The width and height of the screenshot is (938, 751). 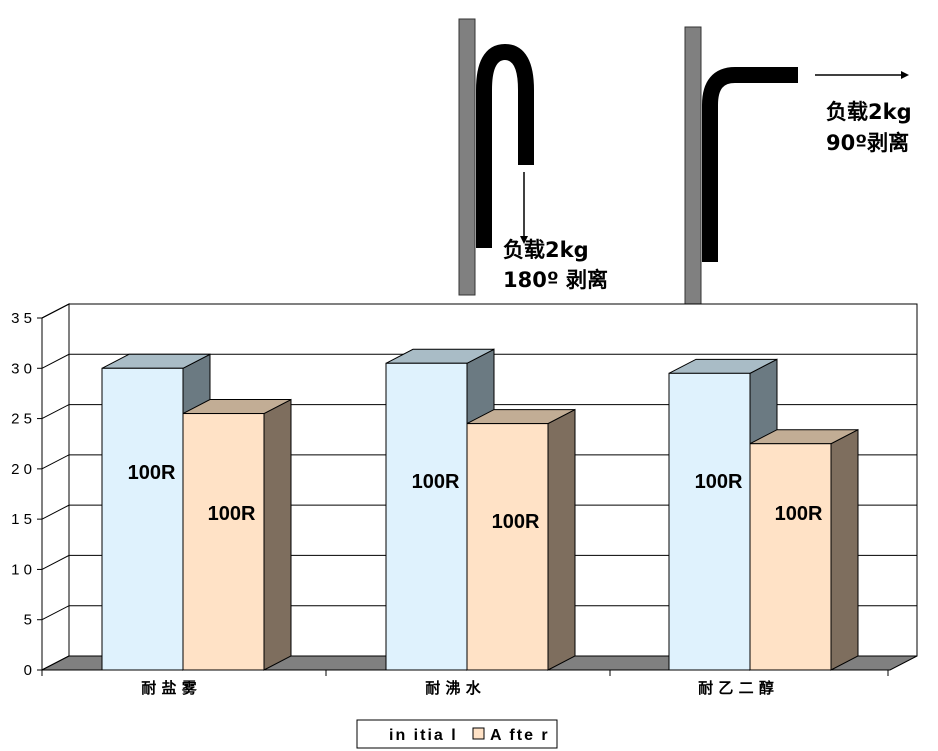 I want to click on peel180-angle-label: 180º 剥离, so click(x=555, y=280).